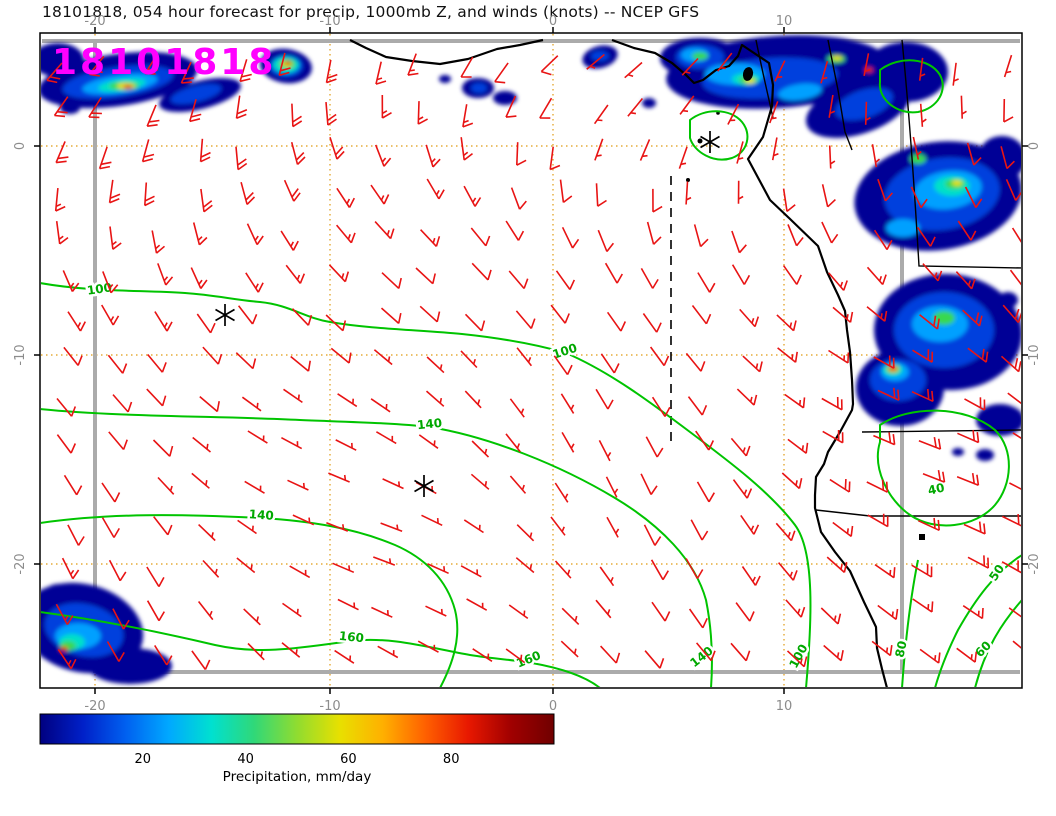 This screenshot has height=816, width=1056. What do you see at coordinates (297, 759) in the screenshot?
I see `colorbar-tick-labels: 20 40 60 80` at bounding box center [297, 759].